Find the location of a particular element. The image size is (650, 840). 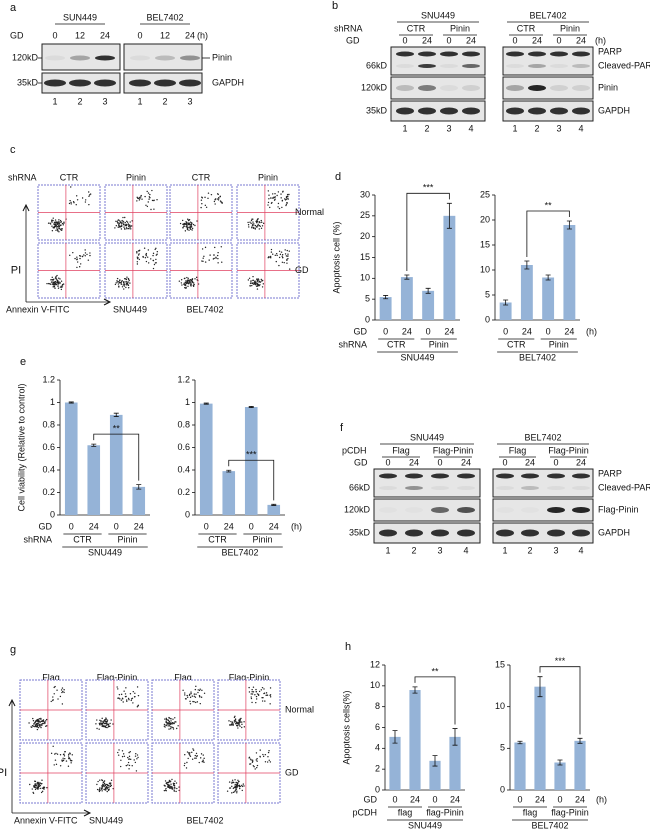

marker: 35kD is located at coordinates (377, 110).